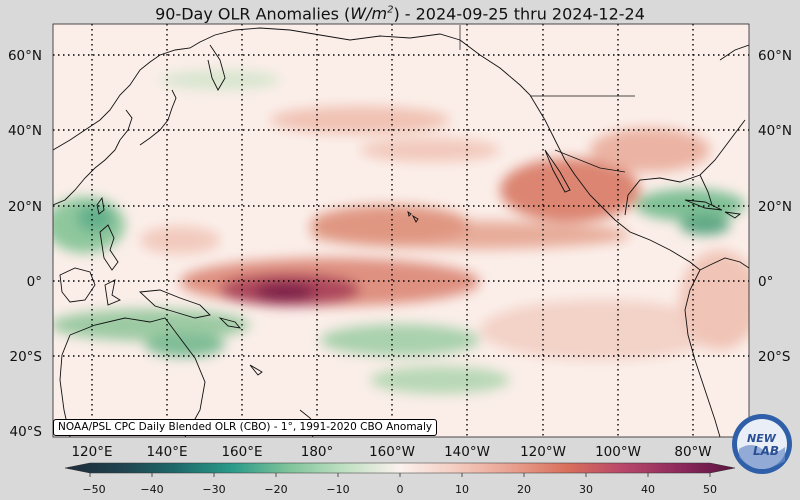 The height and width of the screenshot is (500, 800). Describe the element at coordinates (93, 489) in the screenshot. I see `colorbar-tick-label: −50` at that location.